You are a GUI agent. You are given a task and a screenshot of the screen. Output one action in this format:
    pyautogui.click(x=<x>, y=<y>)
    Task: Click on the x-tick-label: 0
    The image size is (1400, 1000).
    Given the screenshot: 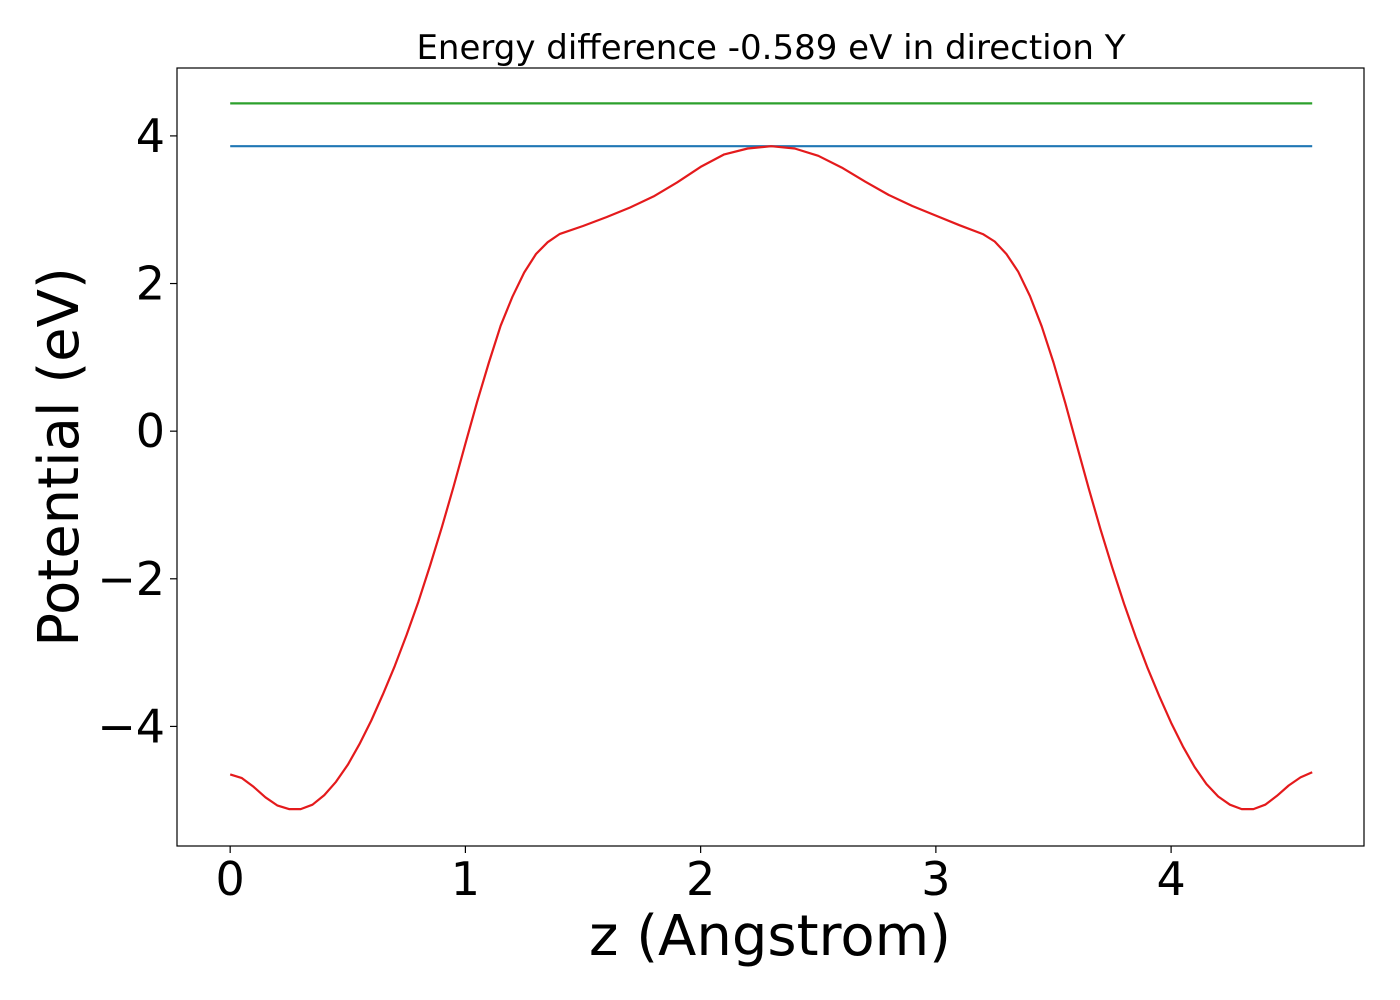 What is the action you would take?
    pyautogui.click(x=230, y=879)
    